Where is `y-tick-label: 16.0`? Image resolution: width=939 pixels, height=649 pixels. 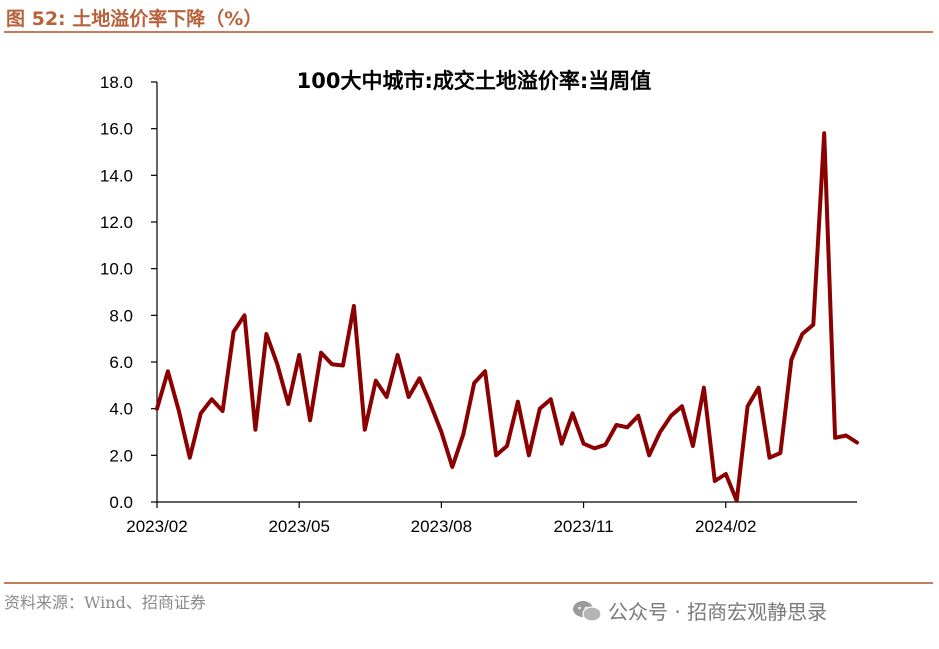 y-tick-label: 16.0 is located at coordinates (116, 129).